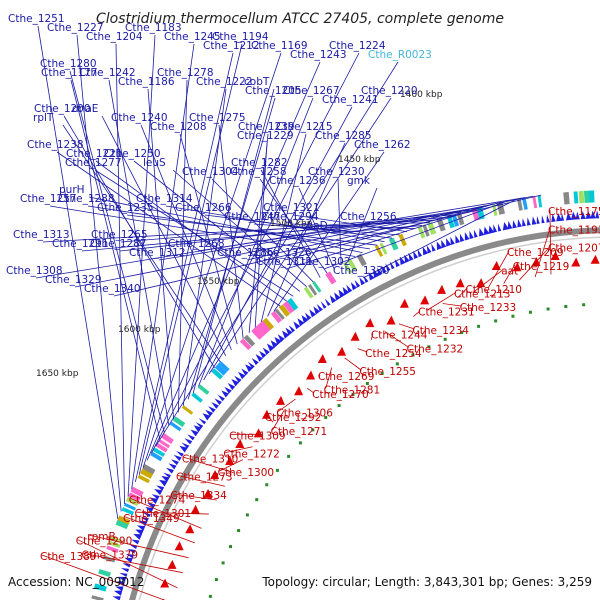 The height and width of the screenshot is (600, 600). What do you see at coordinates (185, 73) in the screenshot?
I see `forward-gene-label: Cthe_1278` at bounding box center [185, 73].